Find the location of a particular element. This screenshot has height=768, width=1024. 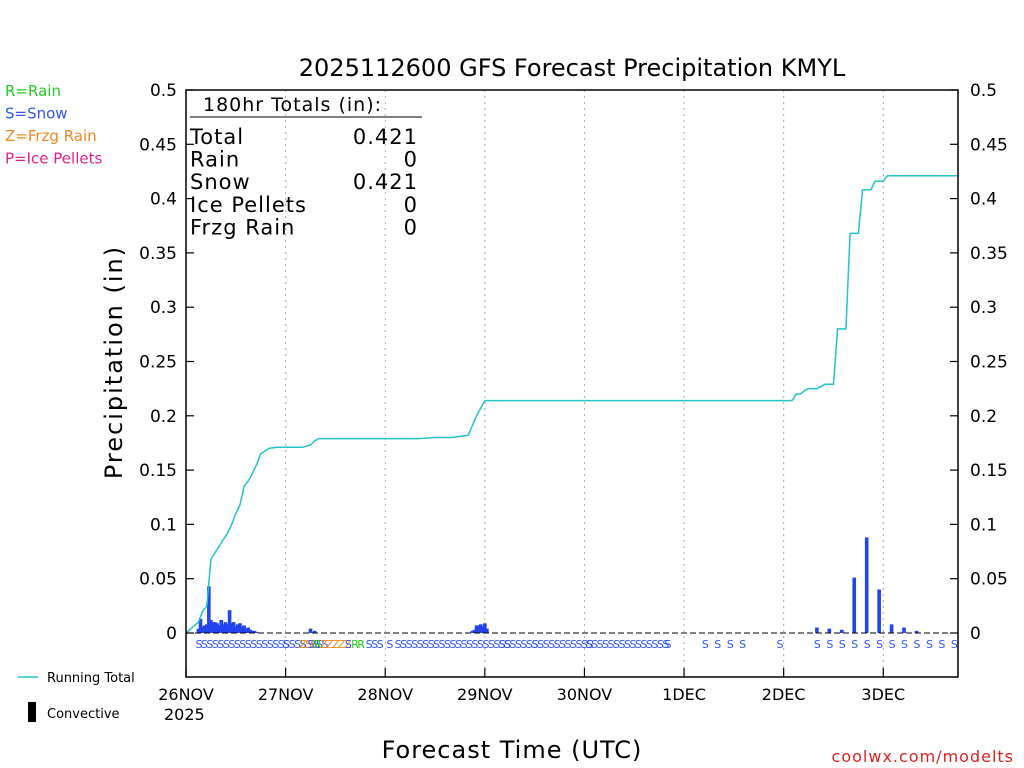

series-legend: Running Total Convective is located at coordinates (76, 696).